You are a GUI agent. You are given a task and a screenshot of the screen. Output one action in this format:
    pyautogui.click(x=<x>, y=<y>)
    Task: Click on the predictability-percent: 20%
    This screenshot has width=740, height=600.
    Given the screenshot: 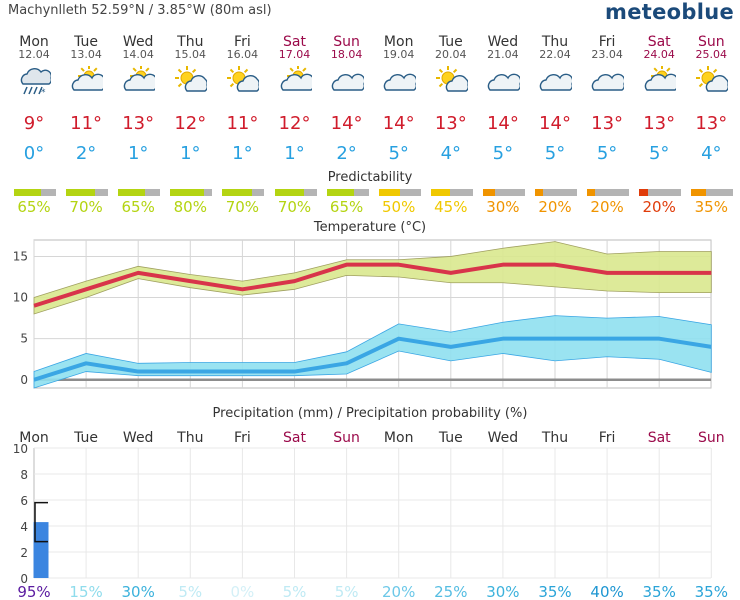 What is the action you would take?
    pyautogui.click(x=555, y=207)
    